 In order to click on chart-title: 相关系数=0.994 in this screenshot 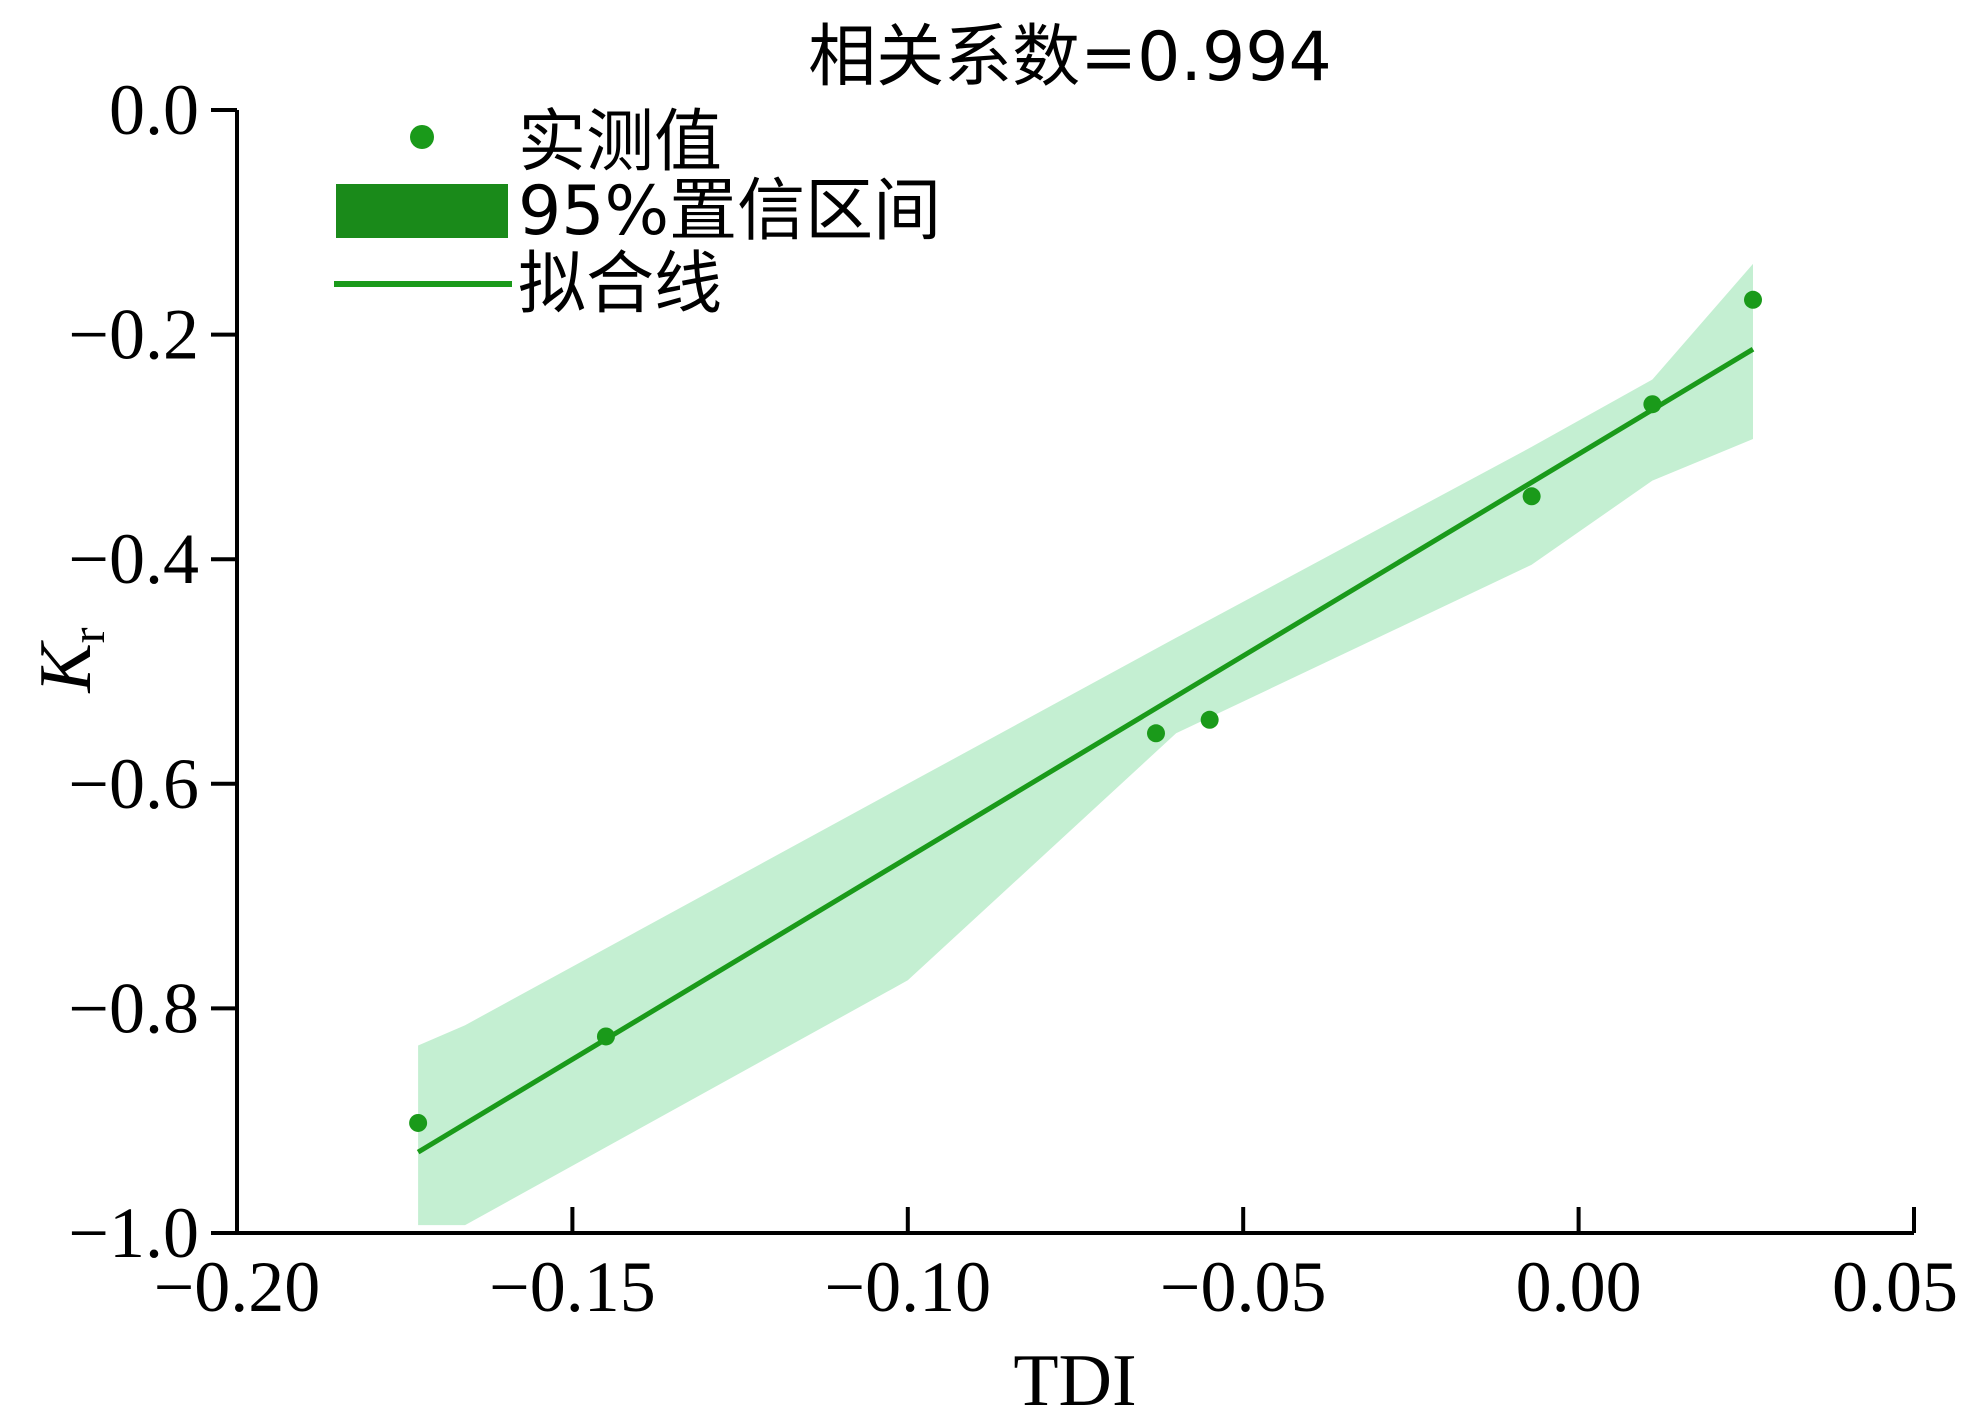, I will do `click(1070, 57)`.